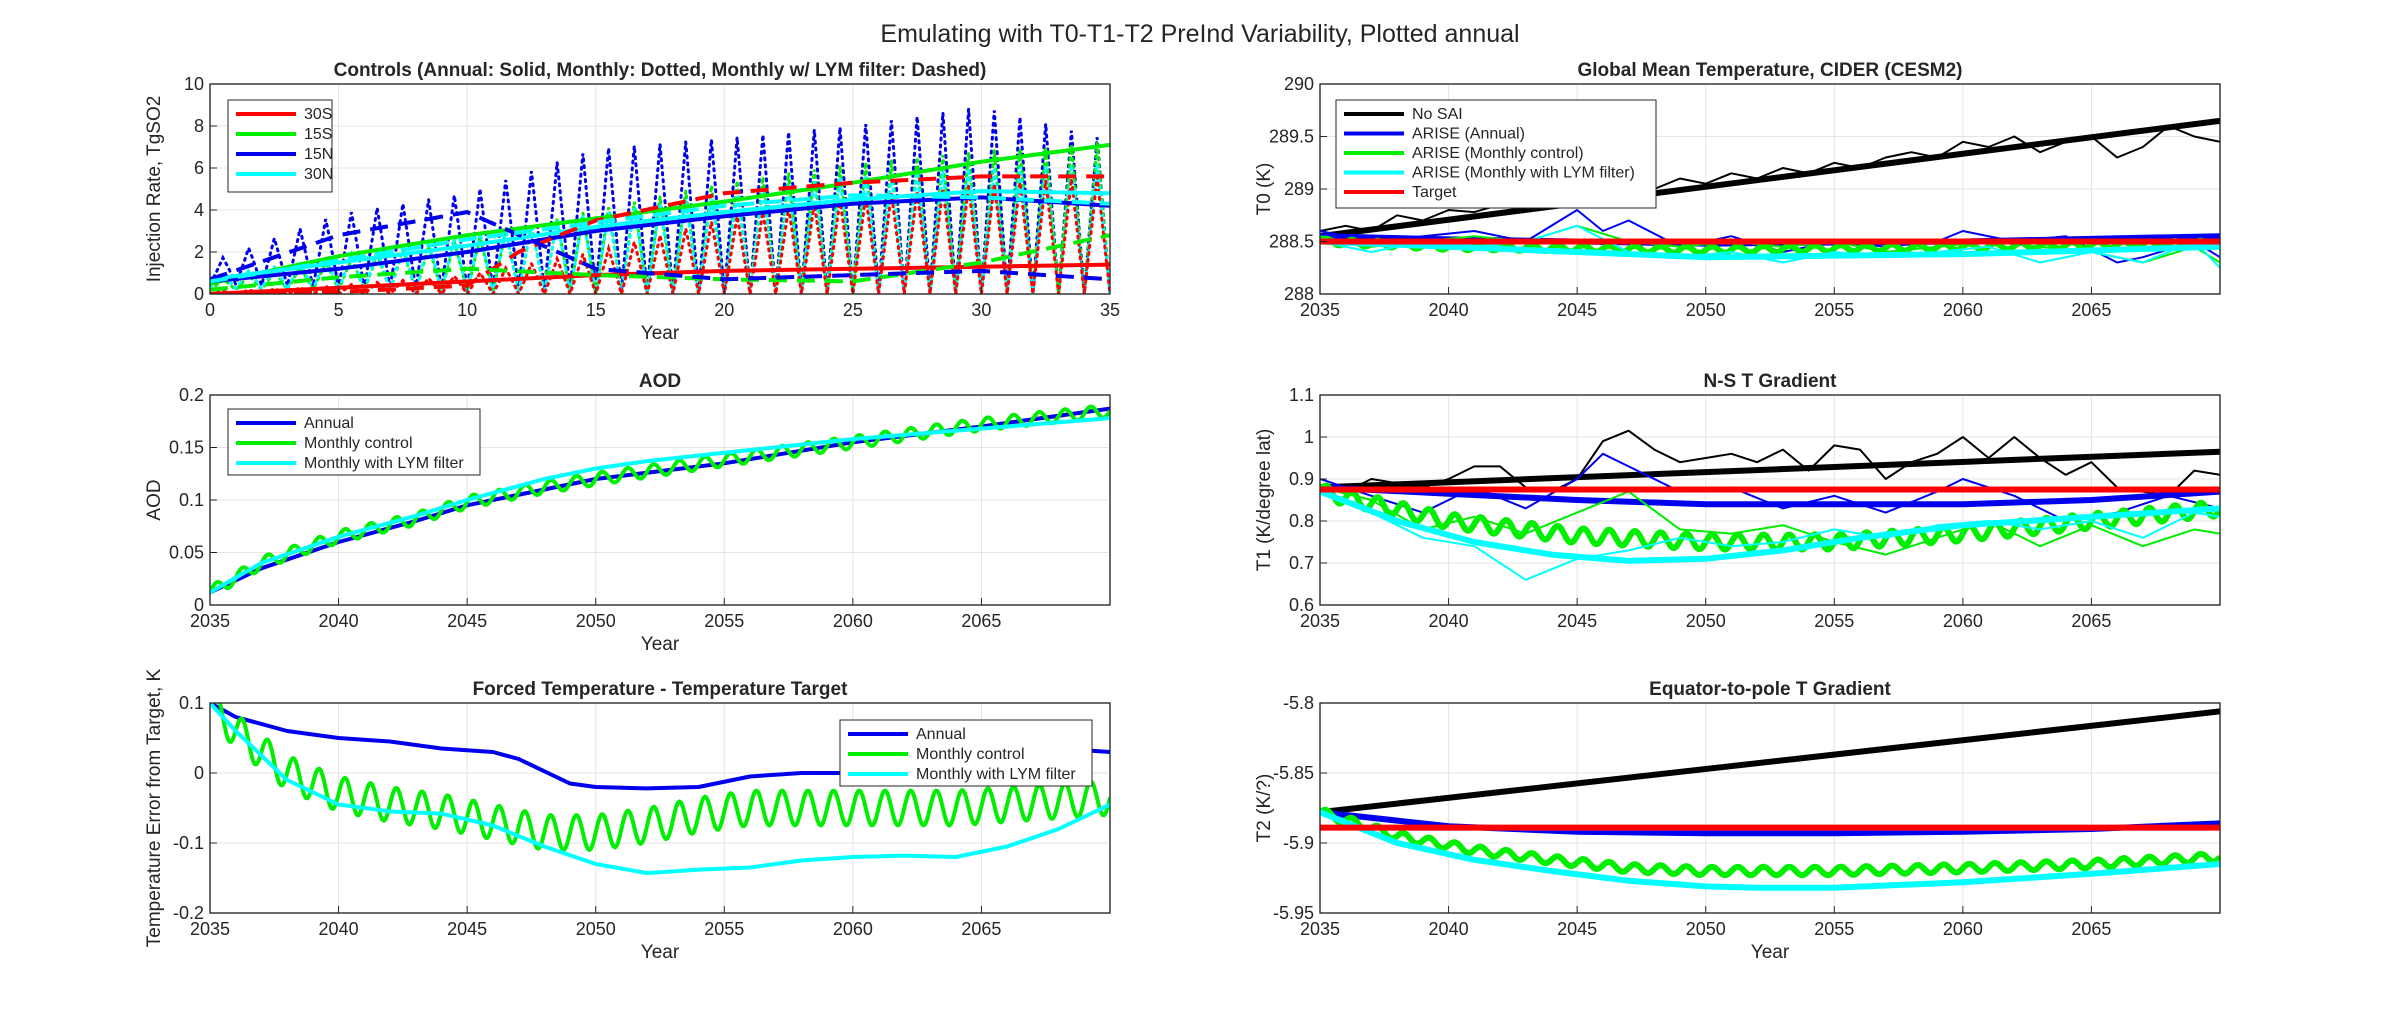 This screenshot has width=2400, height=1018. What do you see at coordinates (660, 262) in the screenshot?
I see `series-line-green-dashed` at bounding box center [660, 262].